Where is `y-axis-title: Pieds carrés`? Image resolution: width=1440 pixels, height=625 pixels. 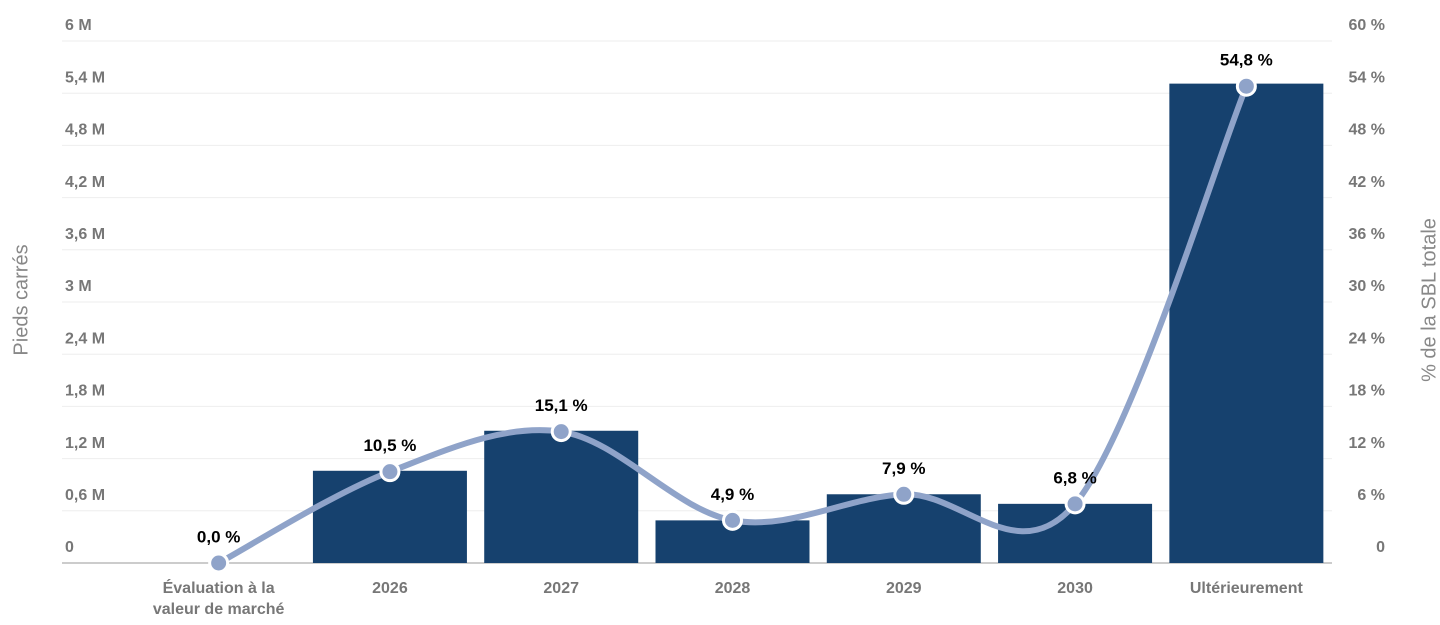
y-axis-title: Pieds carrés is located at coordinates (21, 299).